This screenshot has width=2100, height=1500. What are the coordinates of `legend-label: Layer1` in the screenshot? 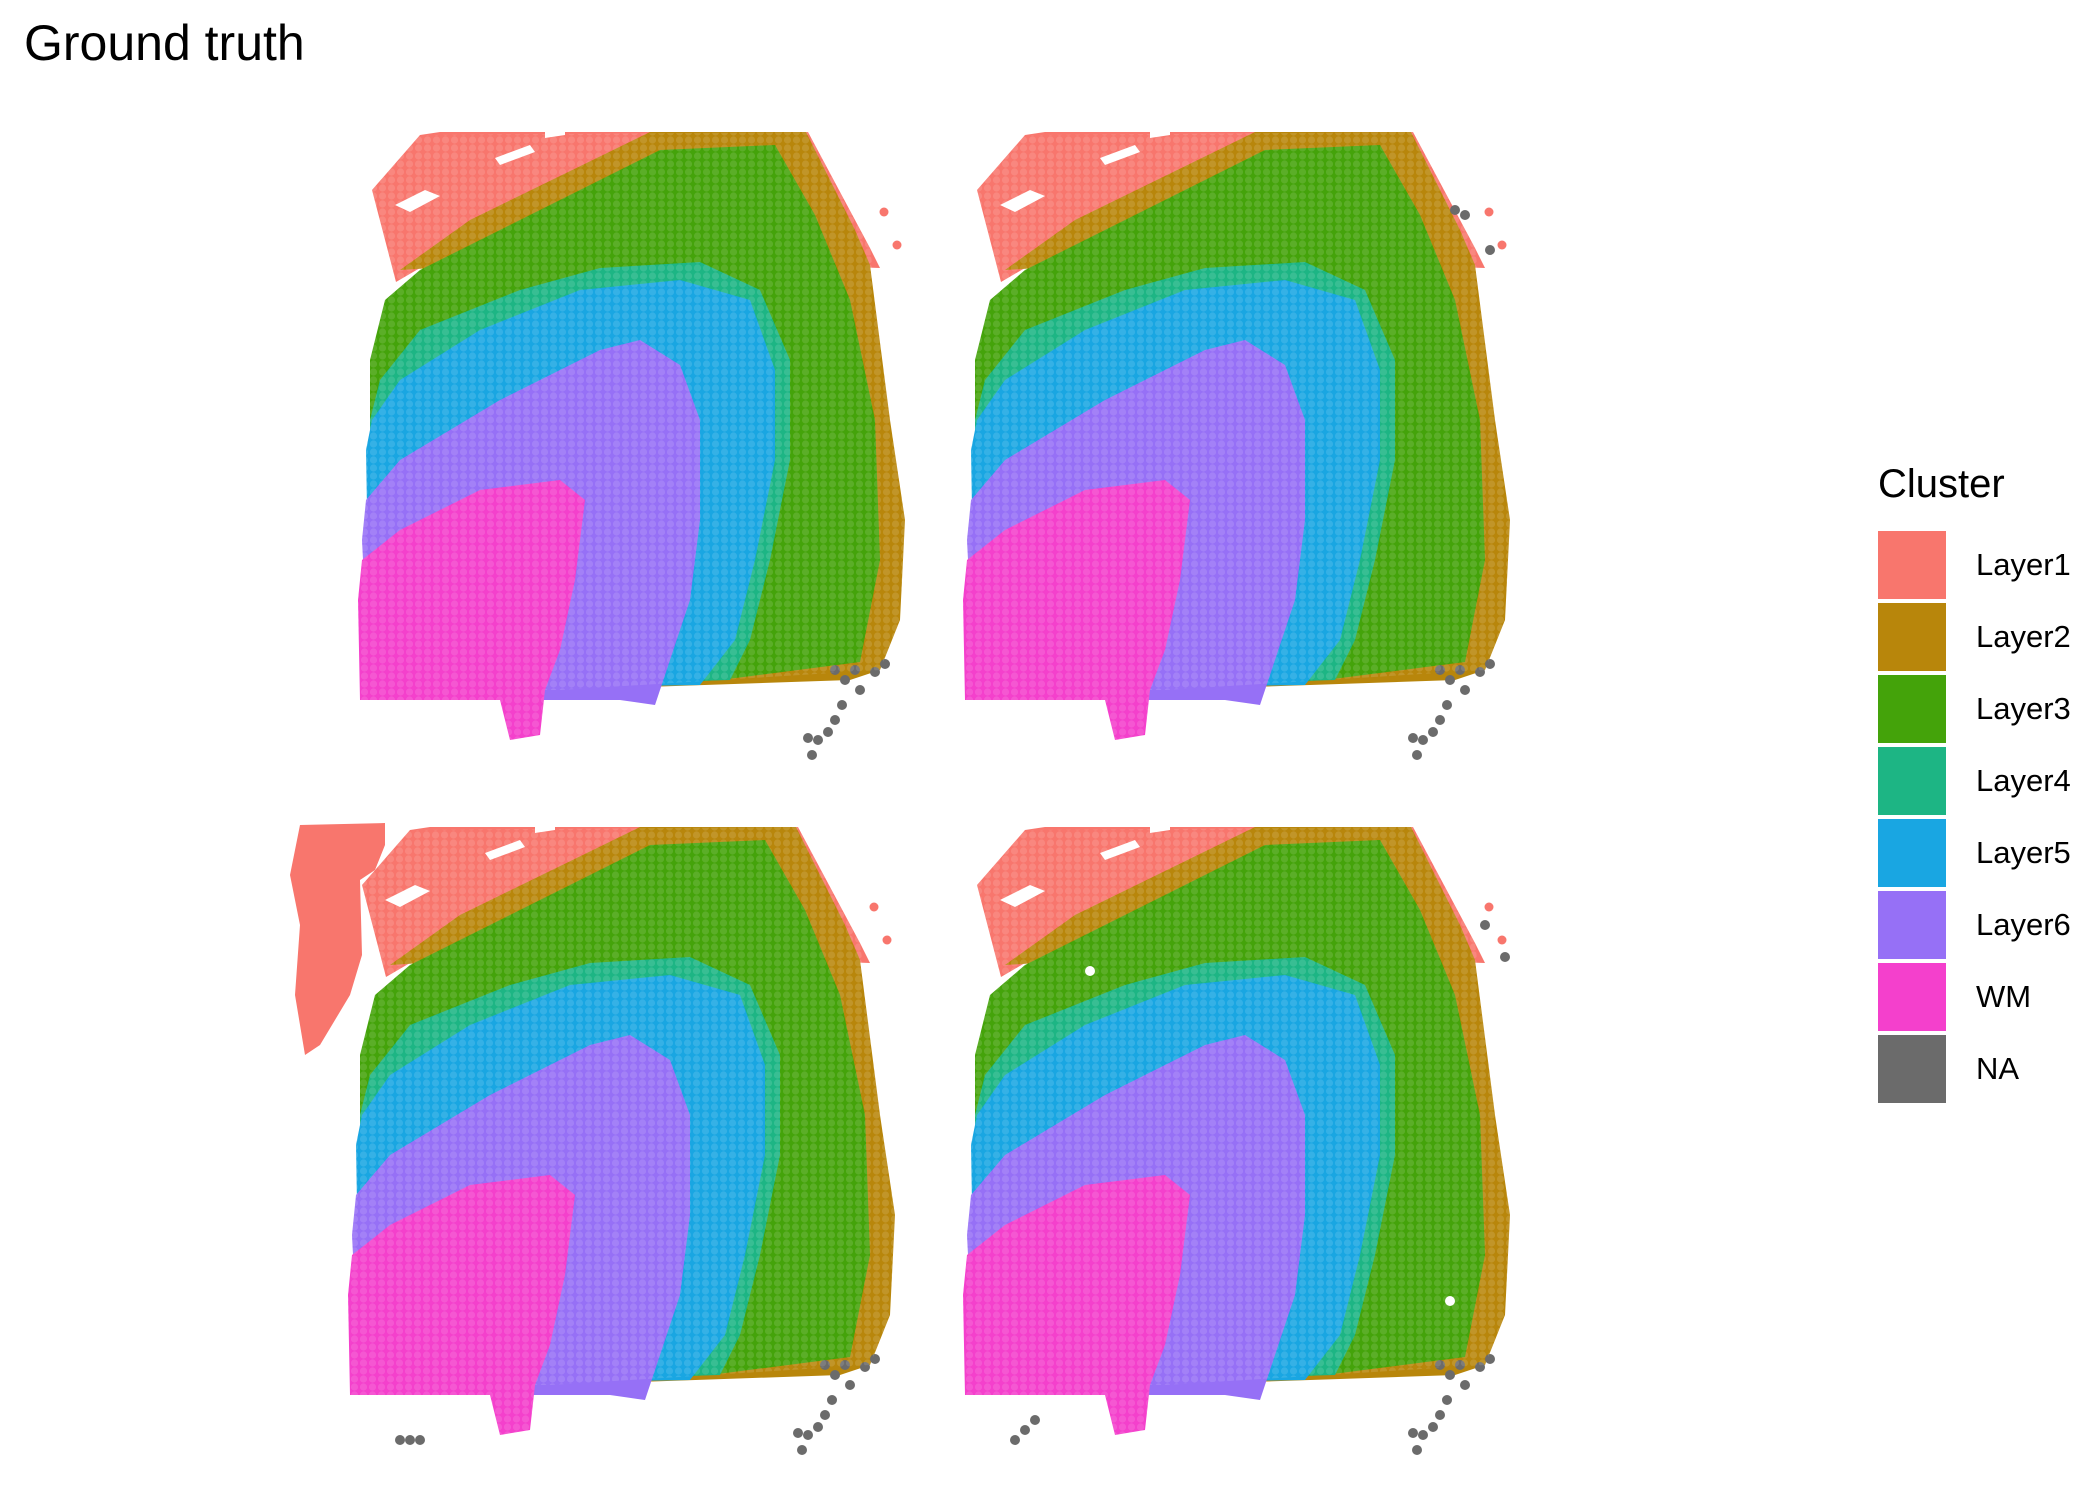 It's located at (2023, 564).